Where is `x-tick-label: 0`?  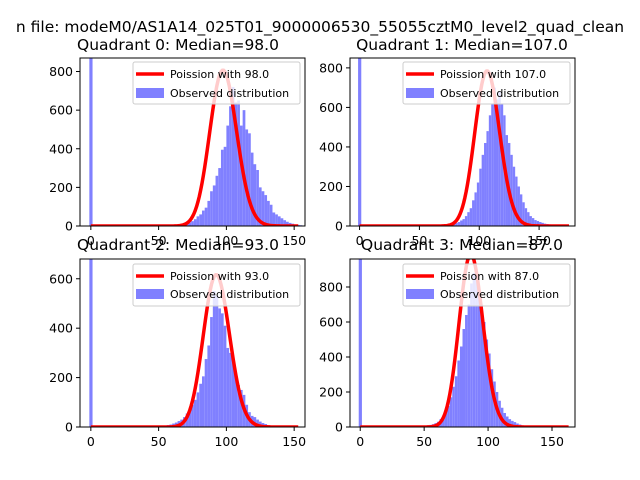
x-tick-label: 0 is located at coordinates (91, 441).